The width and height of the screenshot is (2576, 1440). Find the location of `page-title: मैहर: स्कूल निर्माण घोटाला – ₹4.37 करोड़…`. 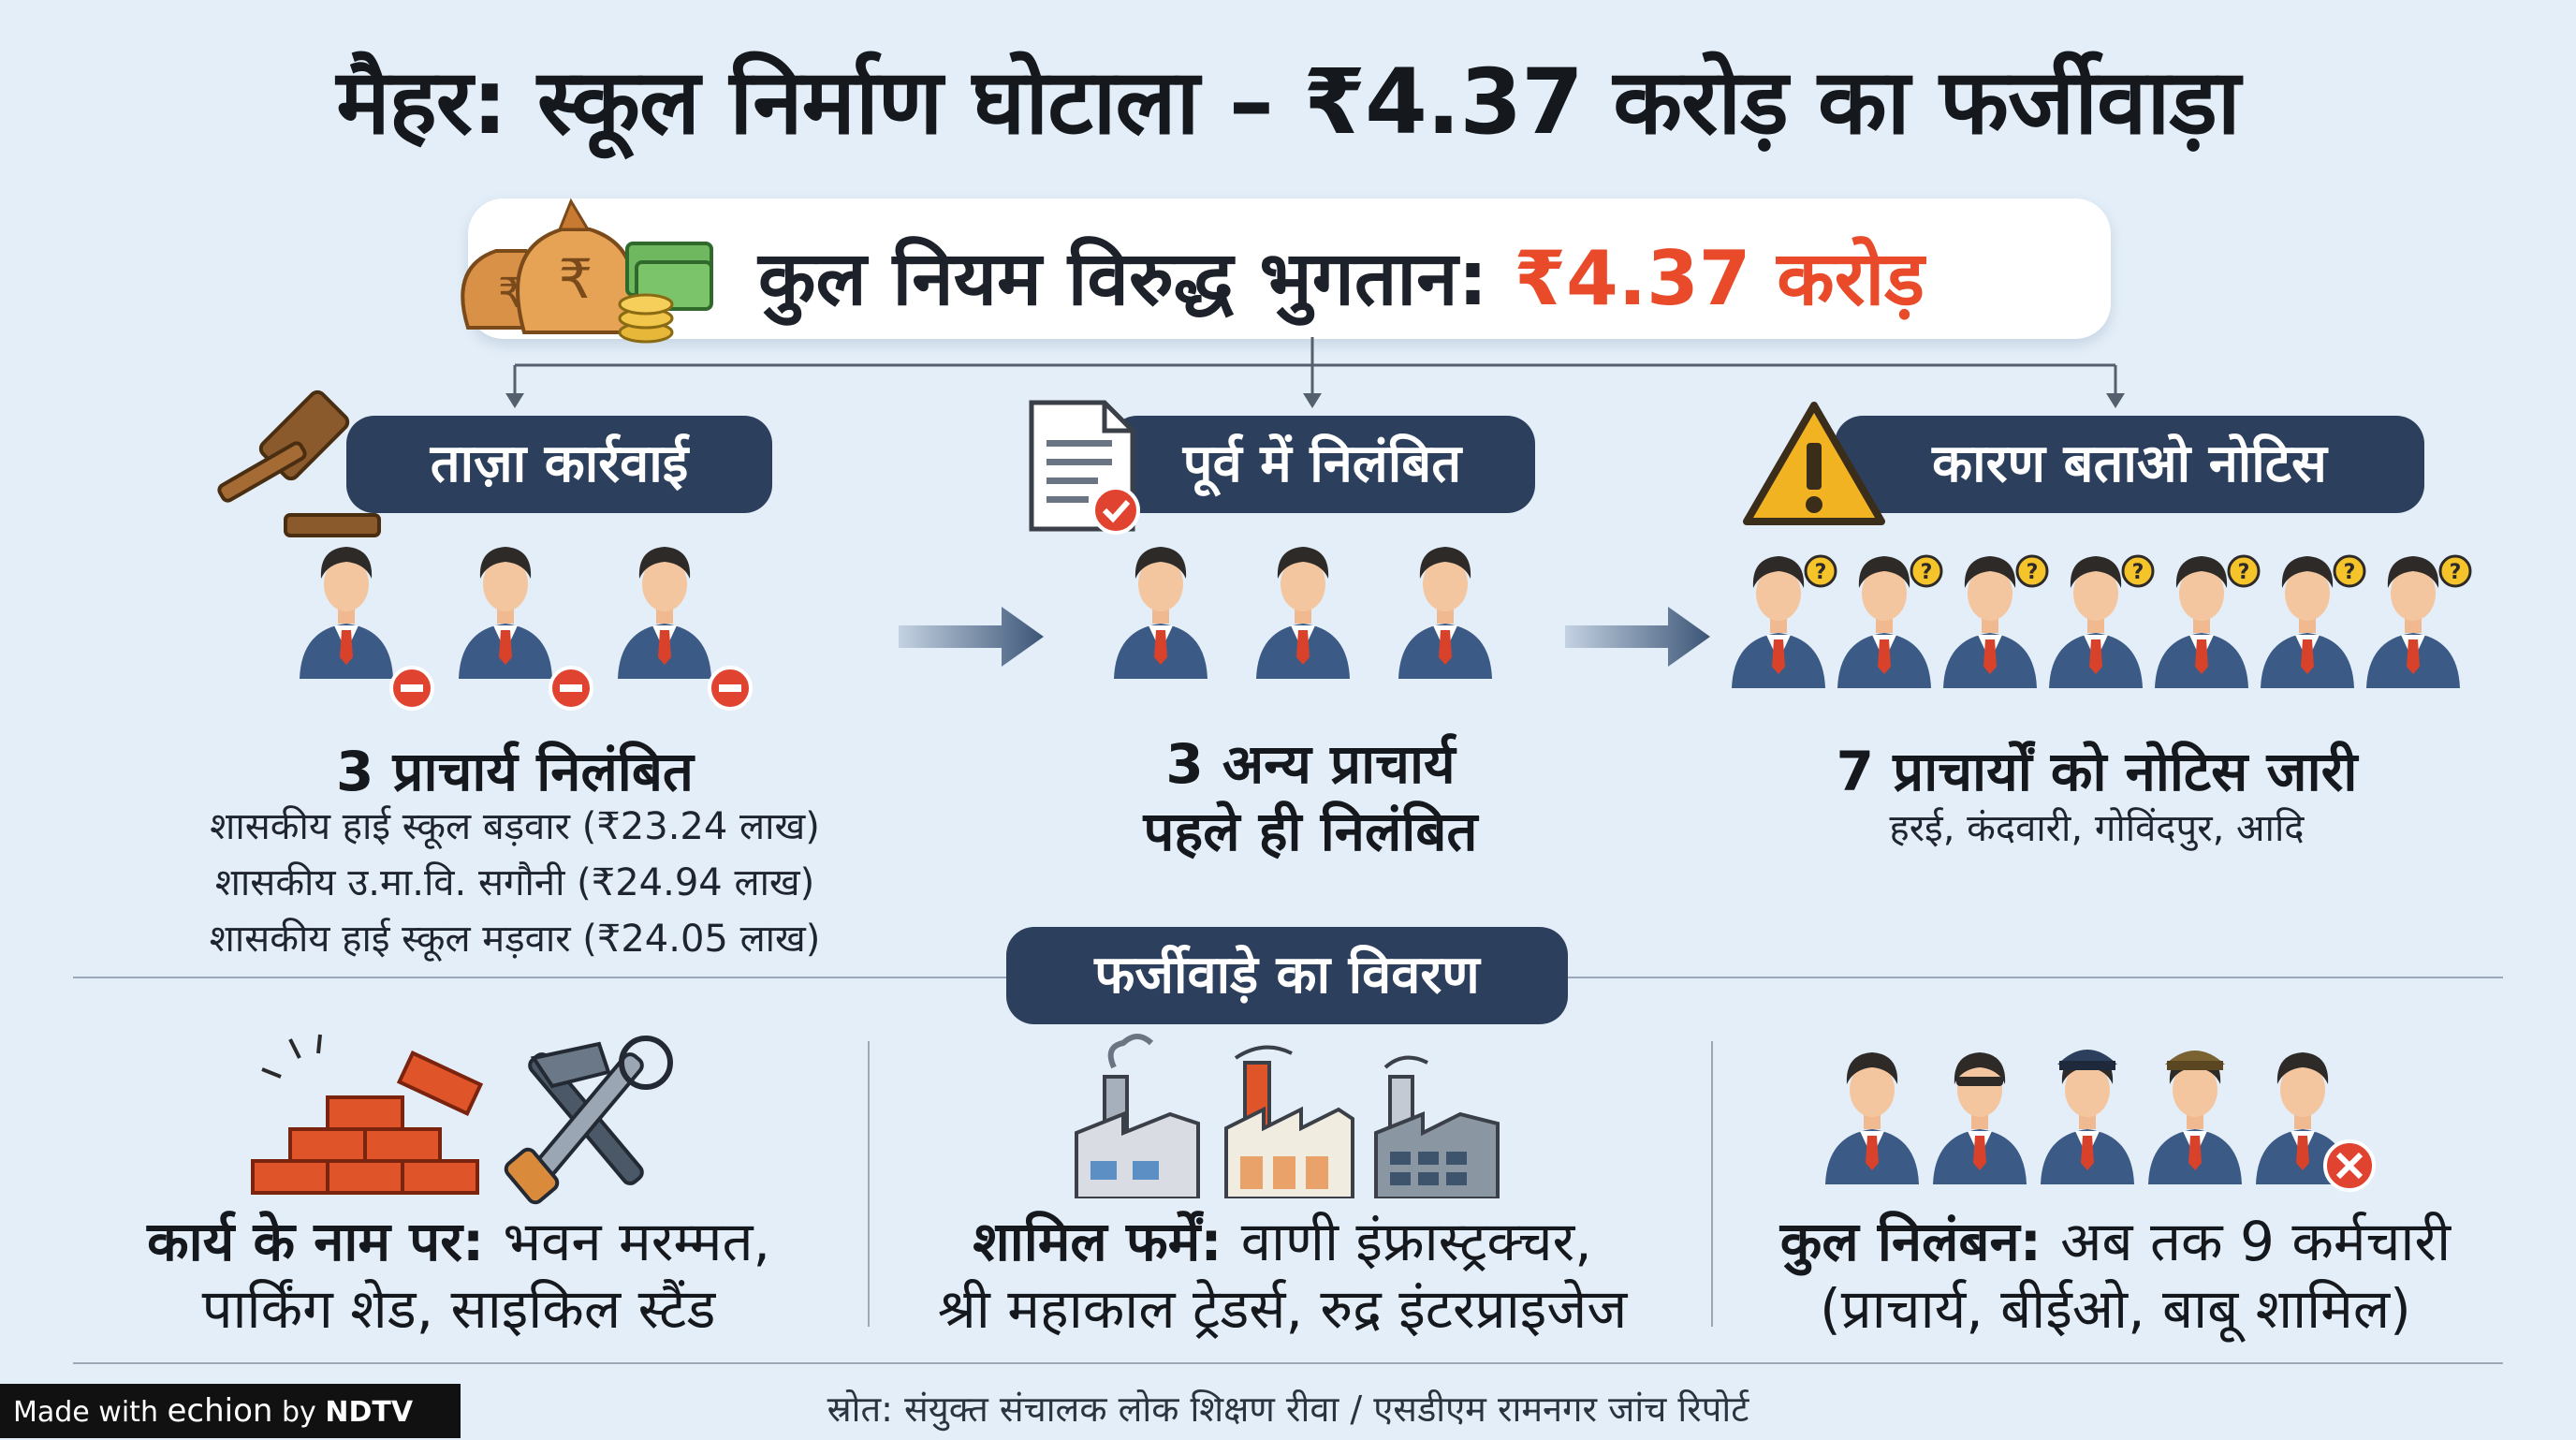

page-title: मैहर: स्कूल निर्माण घोटाला – ₹4.37 करोड़… is located at coordinates (1288, 102).